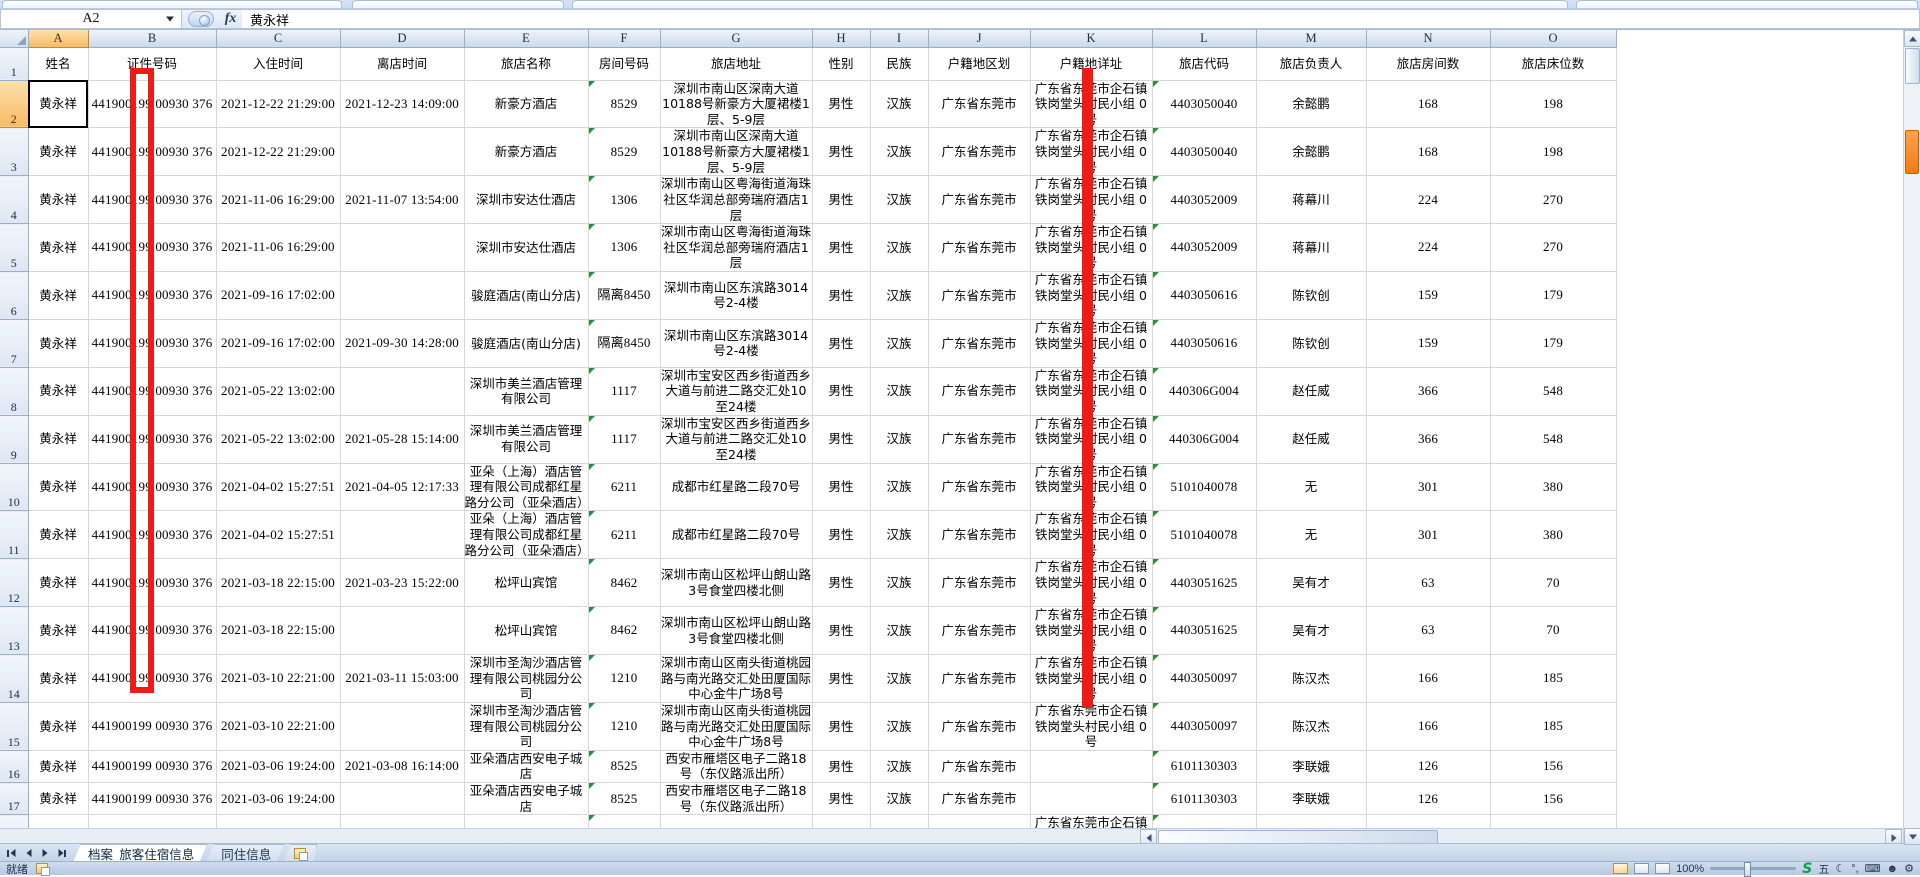 This screenshot has width=1920, height=877. I want to click on cell-C13: 2021-03-18 22:15:00, so click(278, 631).